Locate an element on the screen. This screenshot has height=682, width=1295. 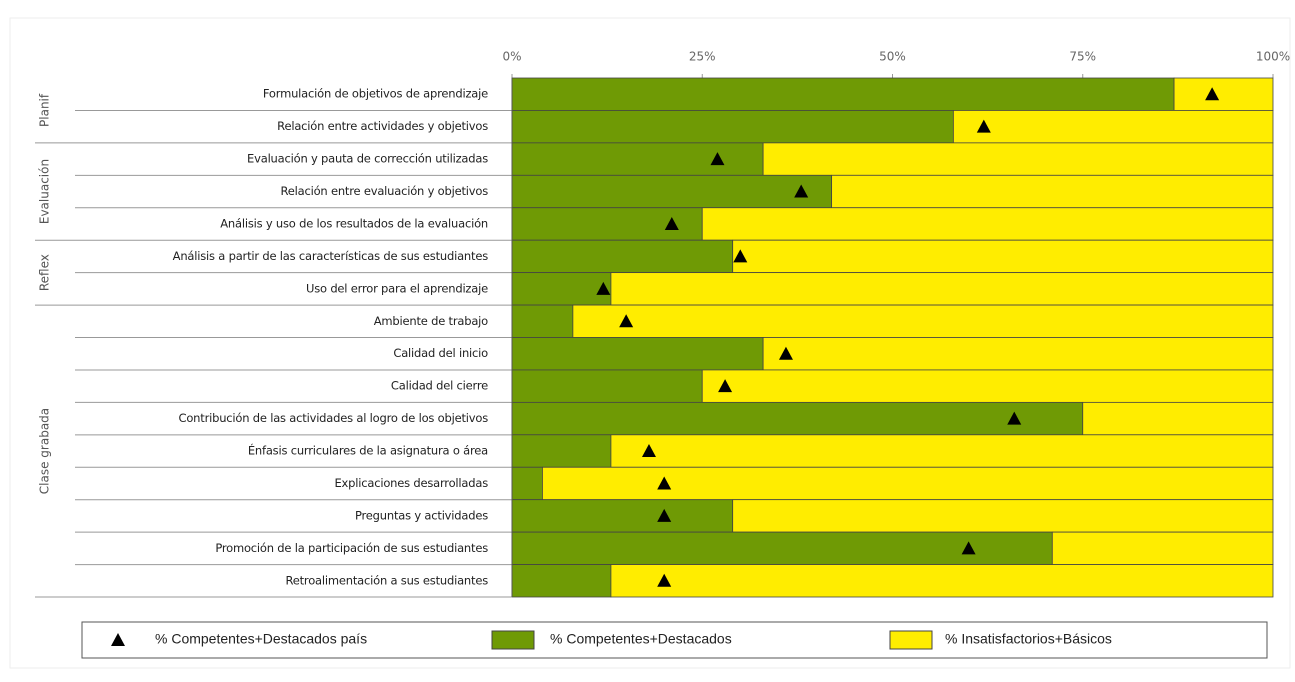
category-label: Preguntas y actividades is located at coordinates (421, 515).